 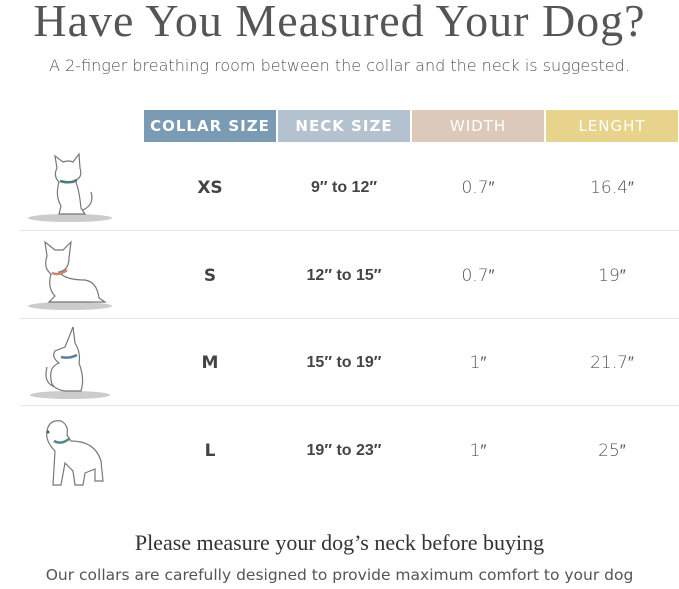 What do you see at coordinates (612, 276) in the screenshot?
I see `length-value: 19″` at bounding box center [612, 276].